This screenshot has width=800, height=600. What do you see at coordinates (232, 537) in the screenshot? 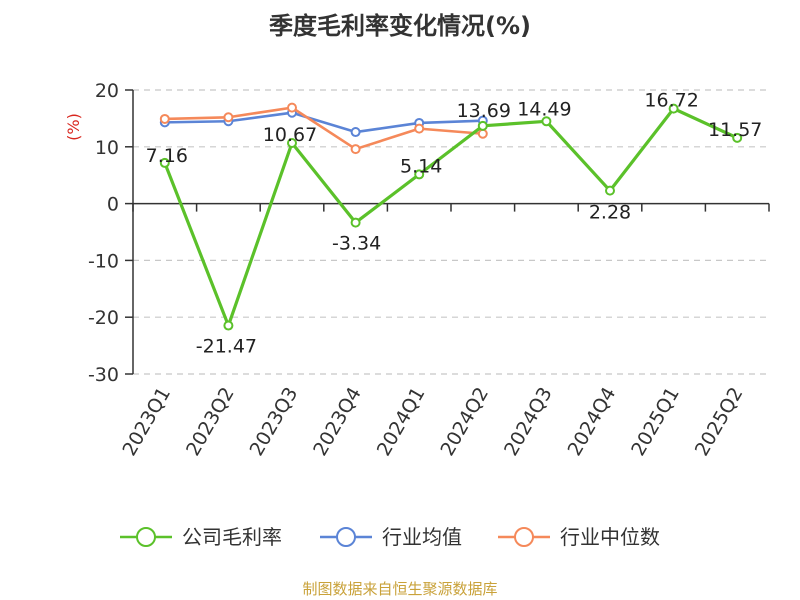
I see `legend-label: 公司毛利率` at bounding box center [232, 537].